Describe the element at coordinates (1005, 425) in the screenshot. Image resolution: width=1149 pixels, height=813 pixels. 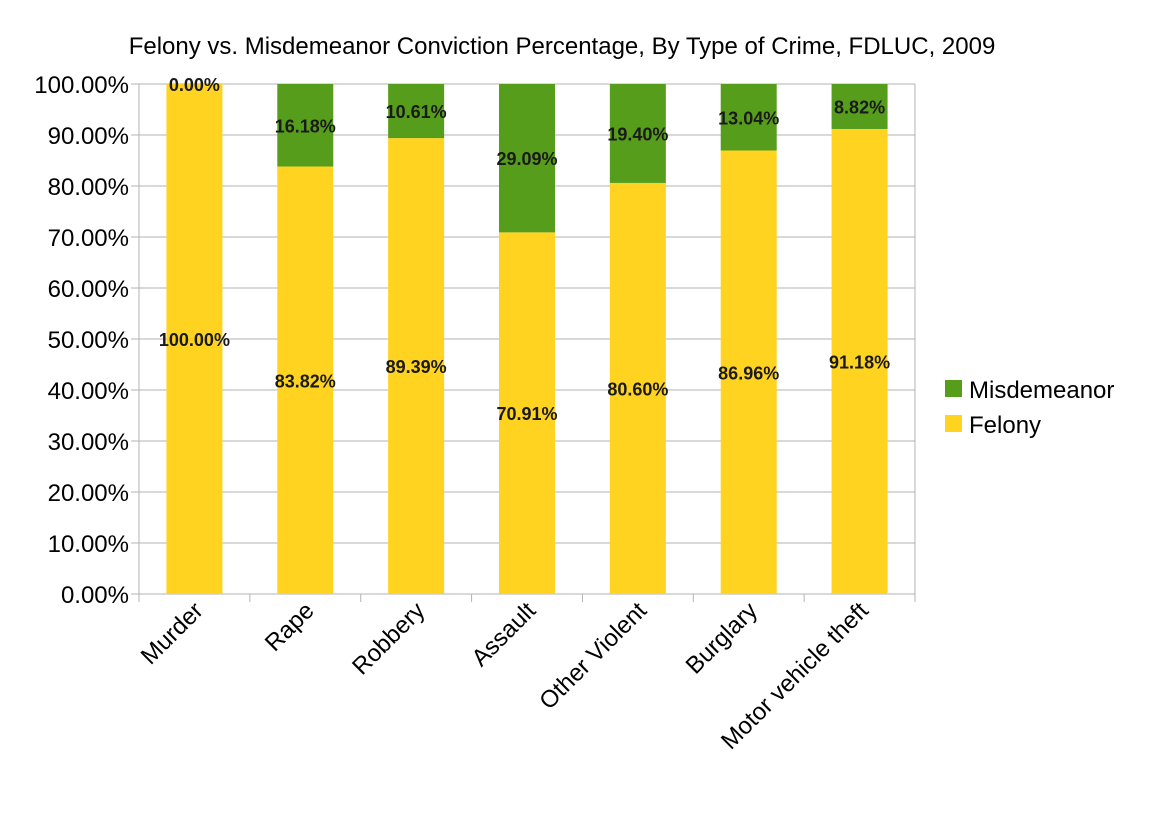
I see `legend-label-felony: Felony` at that location.